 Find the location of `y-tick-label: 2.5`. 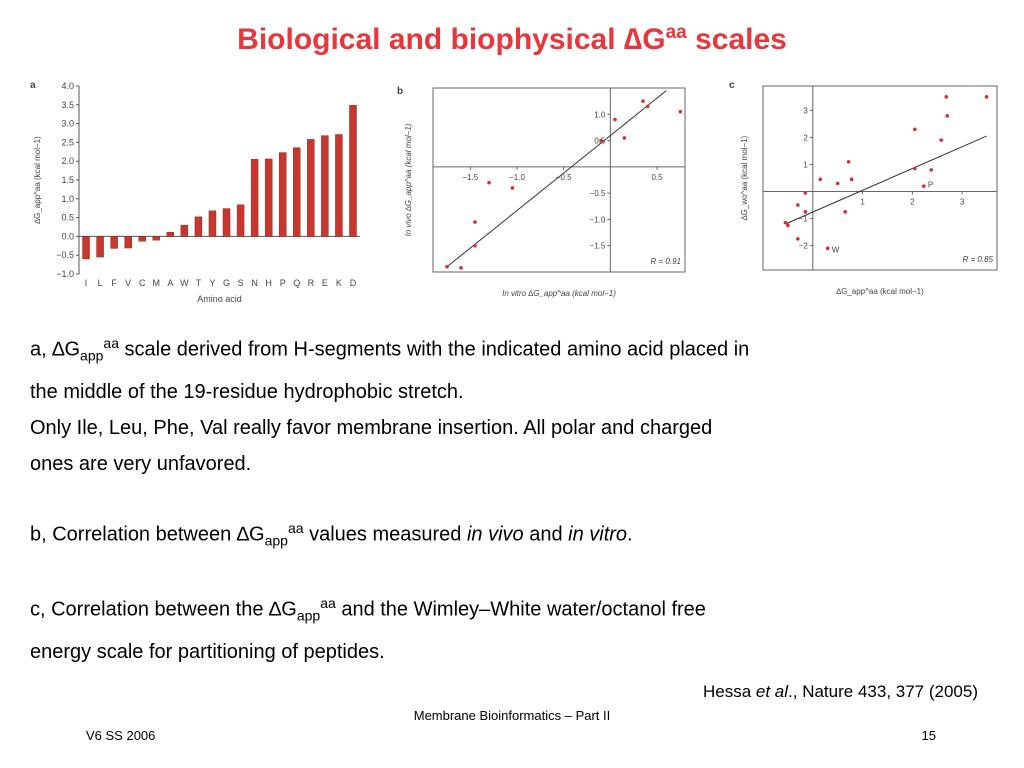

y-tick-label: 2.5 is located at coordinates (67, 142).